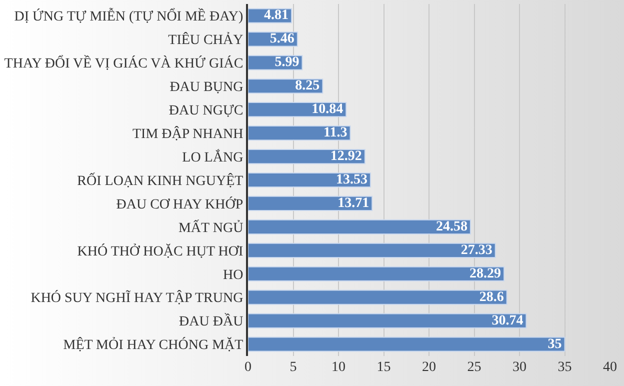 This screenshot has width=624, height=386. What do you see at coordinates (287, 62) in the screenshot?
I see `data-label: 5.99` at bounding box center [287, 62].